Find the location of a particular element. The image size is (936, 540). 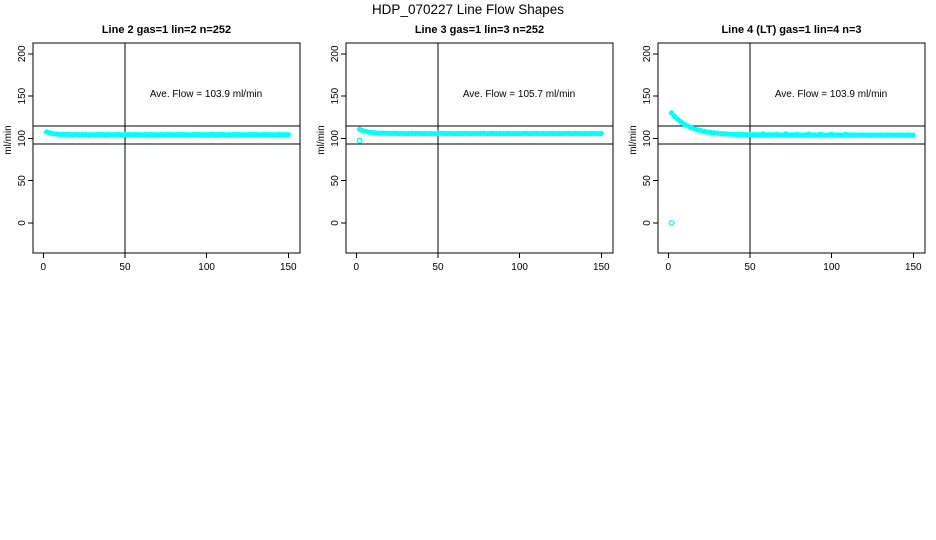

y-tick-label: 200 is located at coordinates (647, 53).